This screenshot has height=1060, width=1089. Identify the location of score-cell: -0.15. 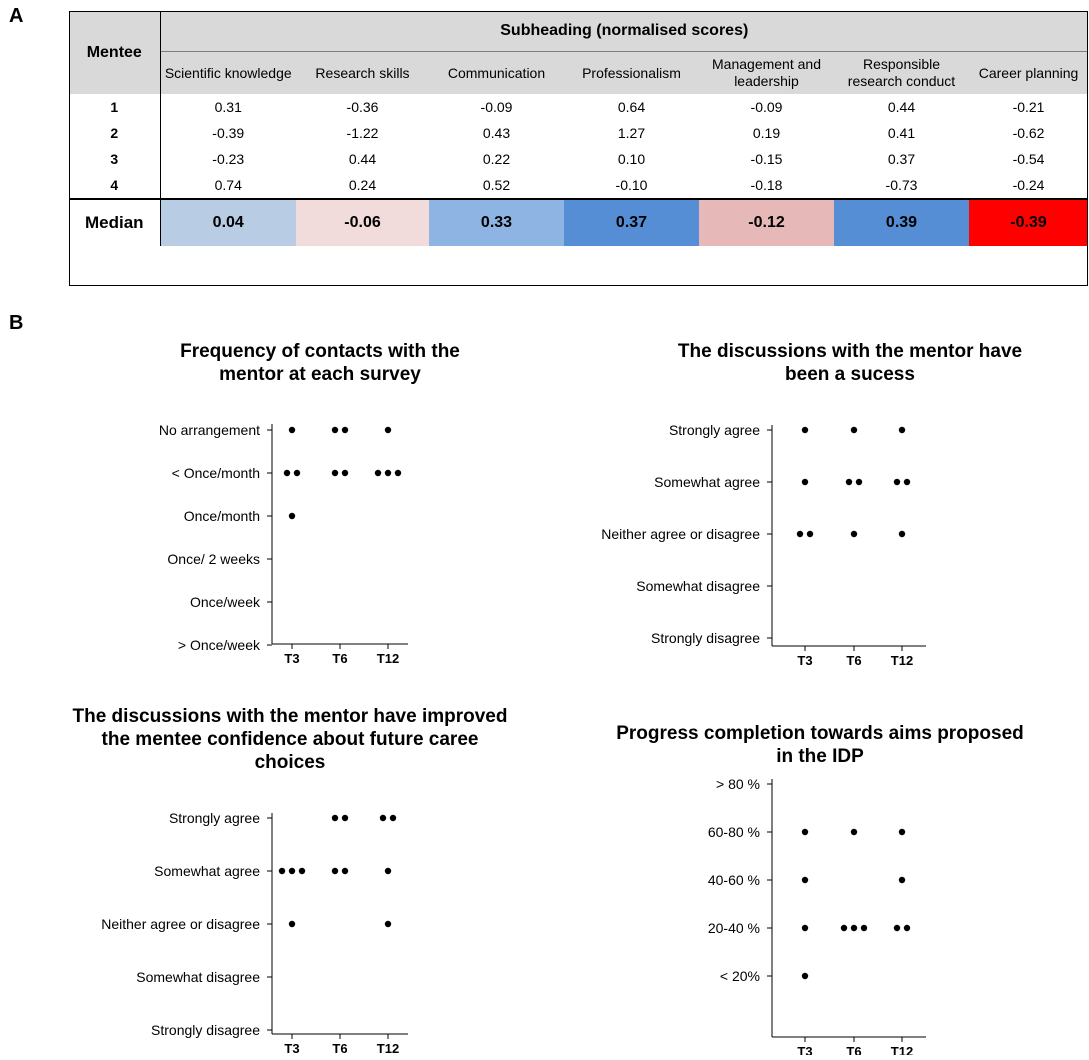
(766, 159).